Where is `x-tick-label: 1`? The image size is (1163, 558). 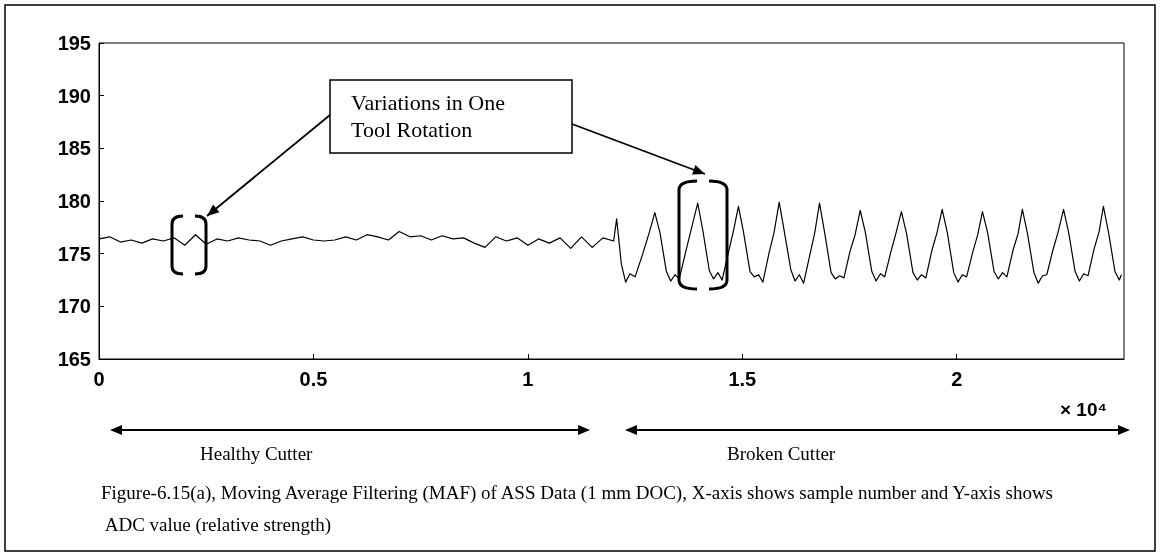
x-tick-label: 1 is located at coordinates (528, 379).